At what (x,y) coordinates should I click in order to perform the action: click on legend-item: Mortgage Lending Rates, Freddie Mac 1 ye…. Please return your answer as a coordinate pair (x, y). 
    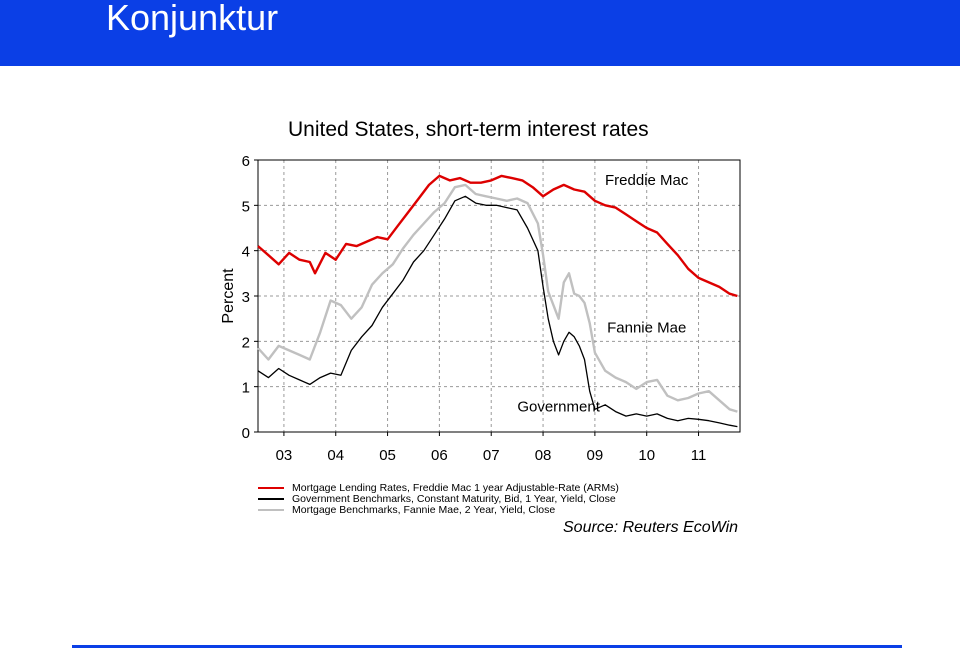
    Looking at the image, I should click on (438, 487).